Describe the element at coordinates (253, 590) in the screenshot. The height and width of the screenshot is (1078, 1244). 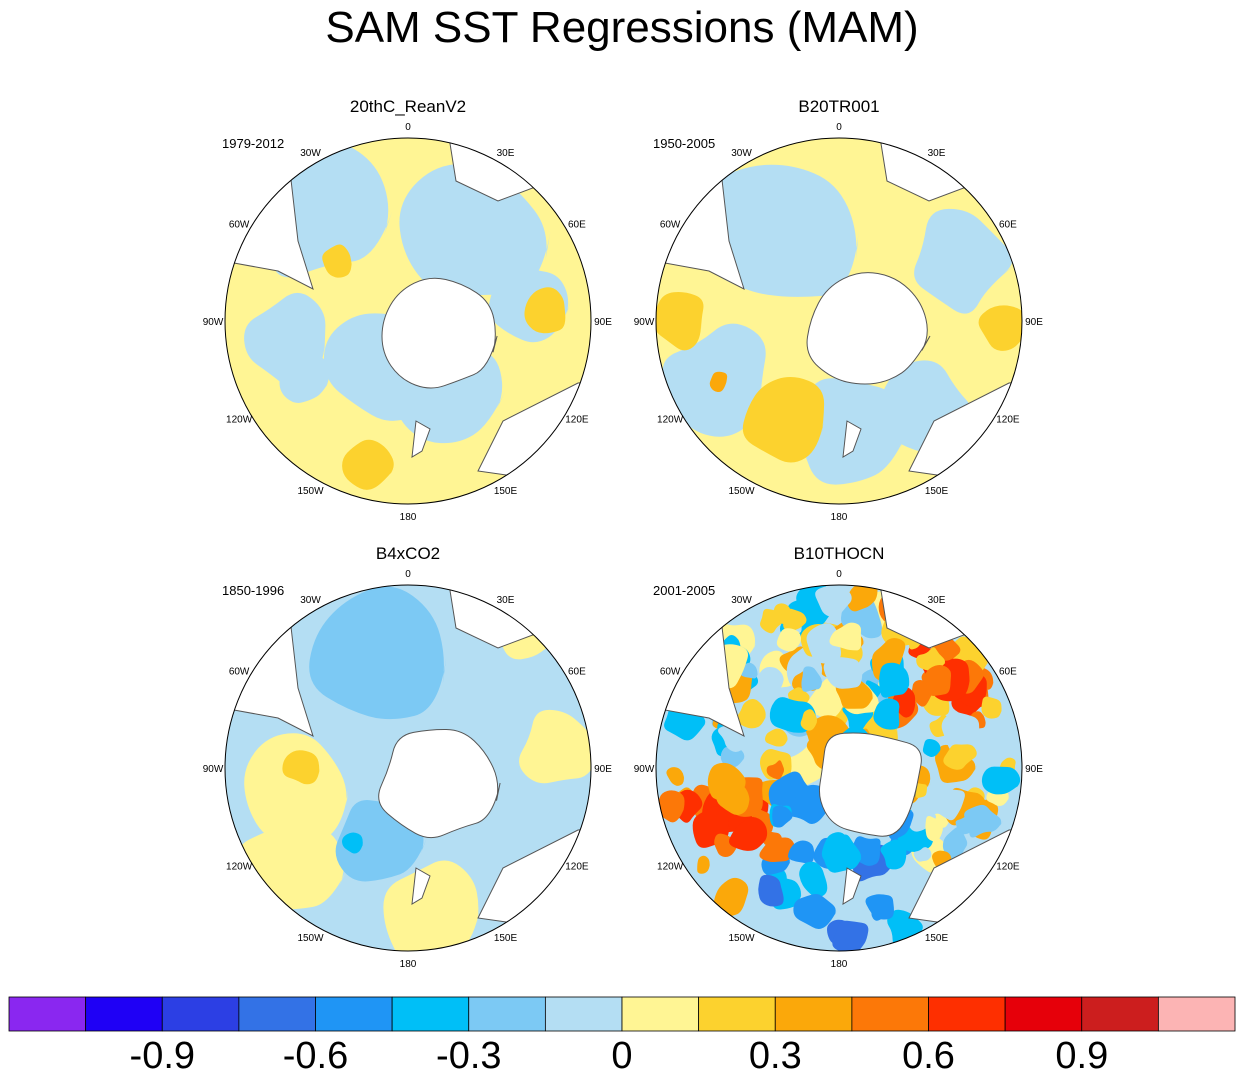
I see `panel-period: 1850-1996` at that location.